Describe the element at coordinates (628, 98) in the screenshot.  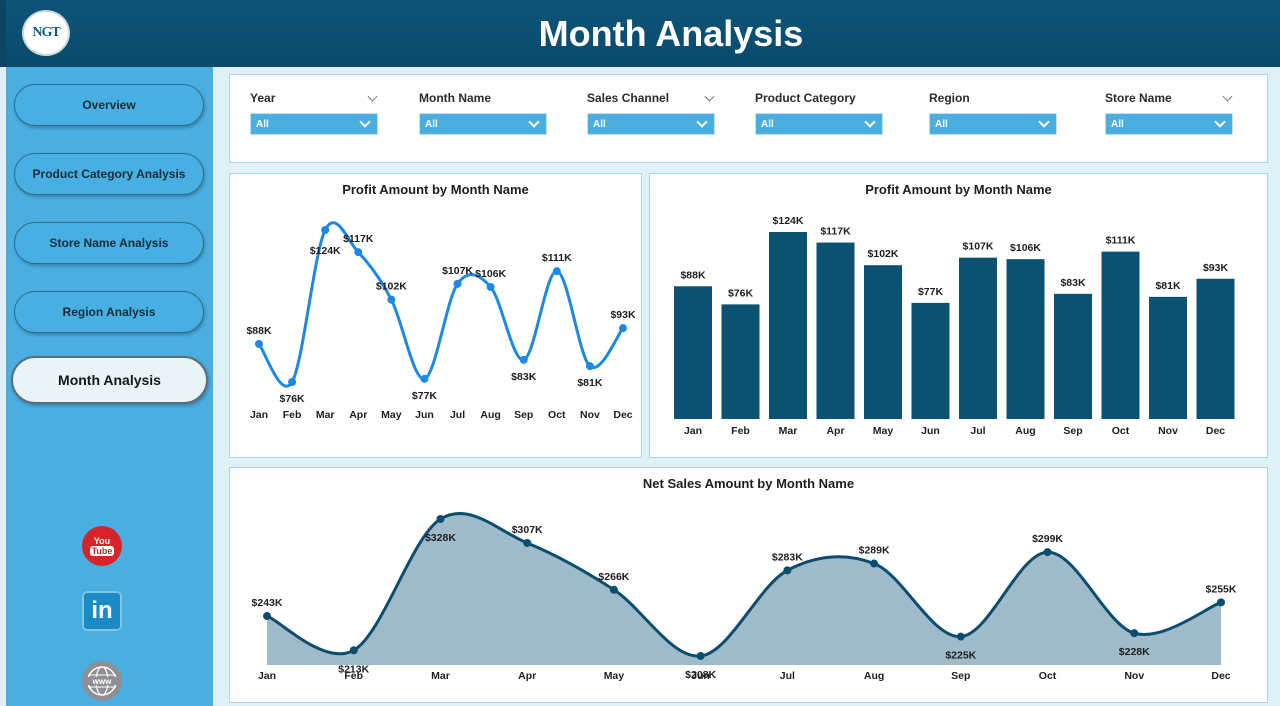
I see `slicer-sales-channel-label: Sales Channel` at that location.